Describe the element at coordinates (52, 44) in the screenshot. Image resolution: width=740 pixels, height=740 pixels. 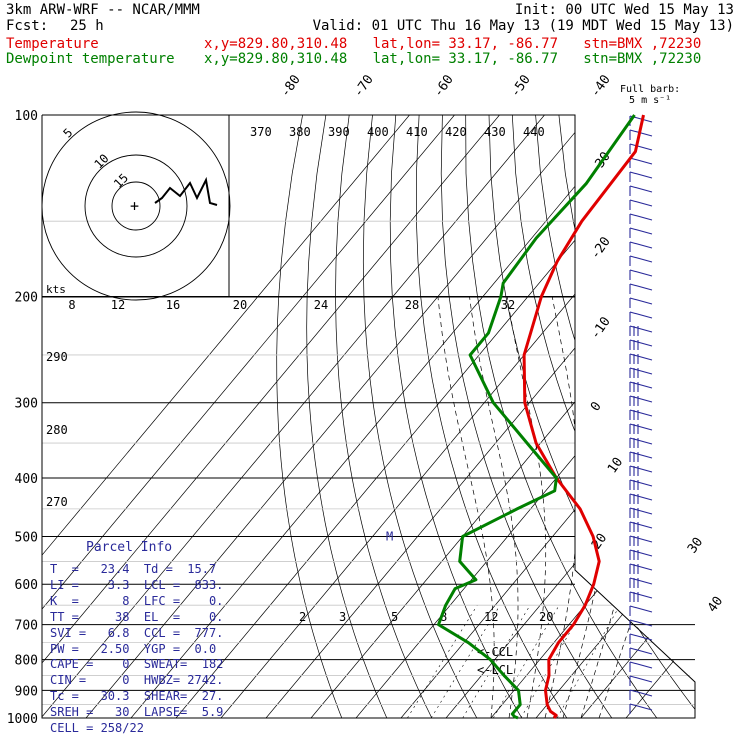
I see `legend-temperature: Temperature` at that location.